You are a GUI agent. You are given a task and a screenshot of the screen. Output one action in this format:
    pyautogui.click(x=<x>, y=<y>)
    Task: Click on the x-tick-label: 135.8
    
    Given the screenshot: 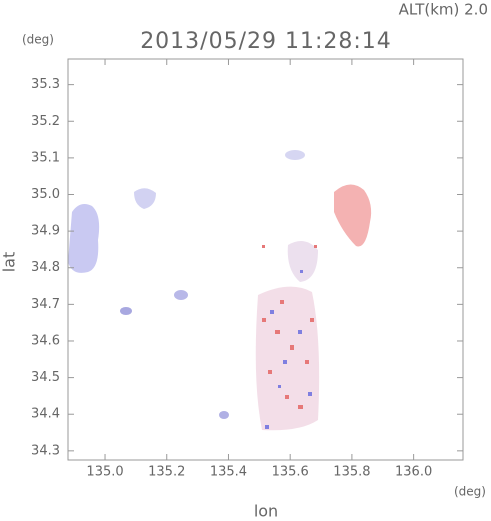 What is the action you would take?
    pyautogui.click(x=351, y=472)
    